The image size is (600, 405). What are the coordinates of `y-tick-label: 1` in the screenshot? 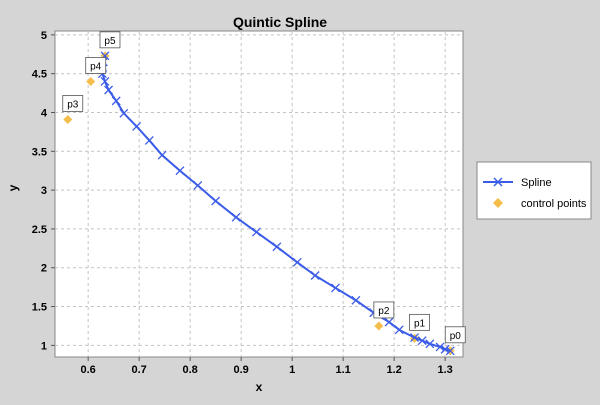 It's located at (44, 346).